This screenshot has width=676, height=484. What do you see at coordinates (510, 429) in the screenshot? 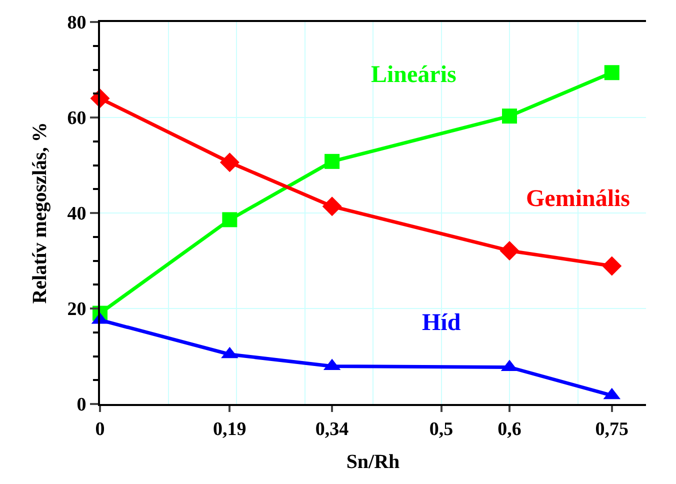
I see `x-tick-label: 0,6` at bounding box center [510, 429].